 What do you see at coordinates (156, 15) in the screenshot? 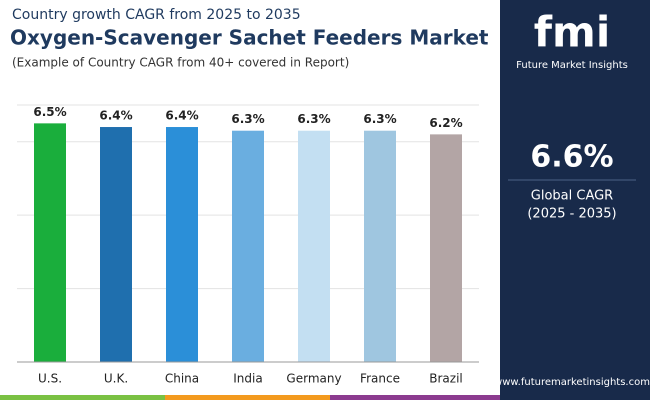
I see `kicker: Country growth CAGR from 2025 to 2035` at bounding box center [156, 15].